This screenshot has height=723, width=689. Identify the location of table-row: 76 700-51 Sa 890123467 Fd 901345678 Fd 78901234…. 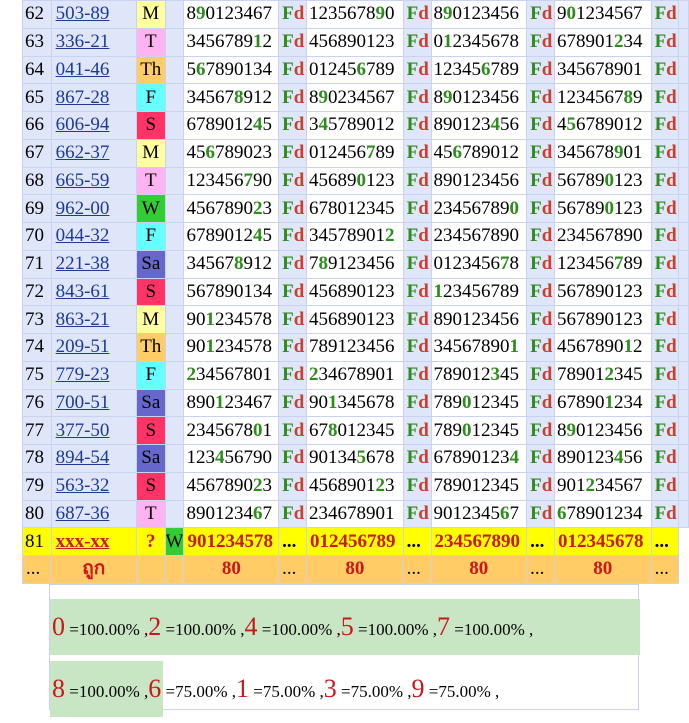
(355, 403).